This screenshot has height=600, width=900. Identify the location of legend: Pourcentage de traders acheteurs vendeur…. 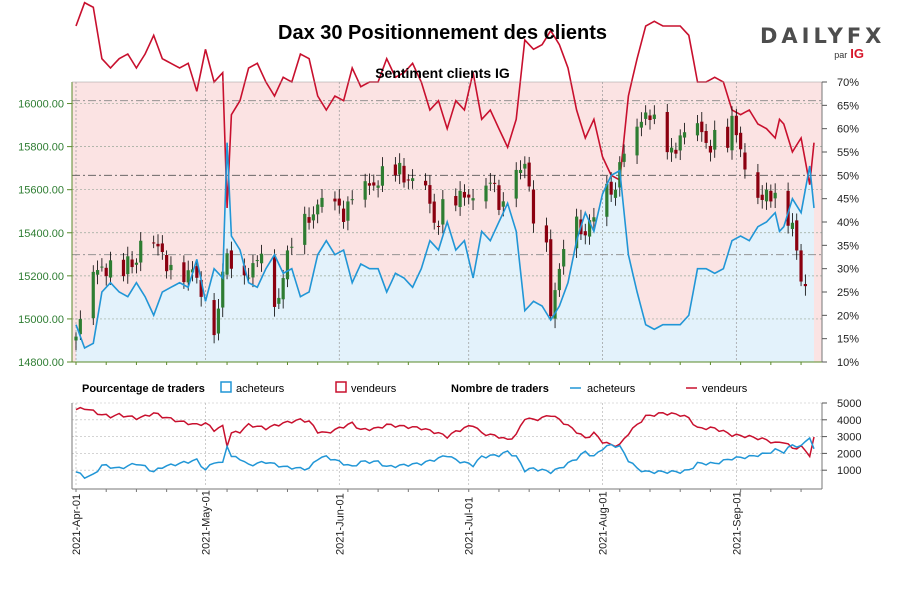
(415, 388).